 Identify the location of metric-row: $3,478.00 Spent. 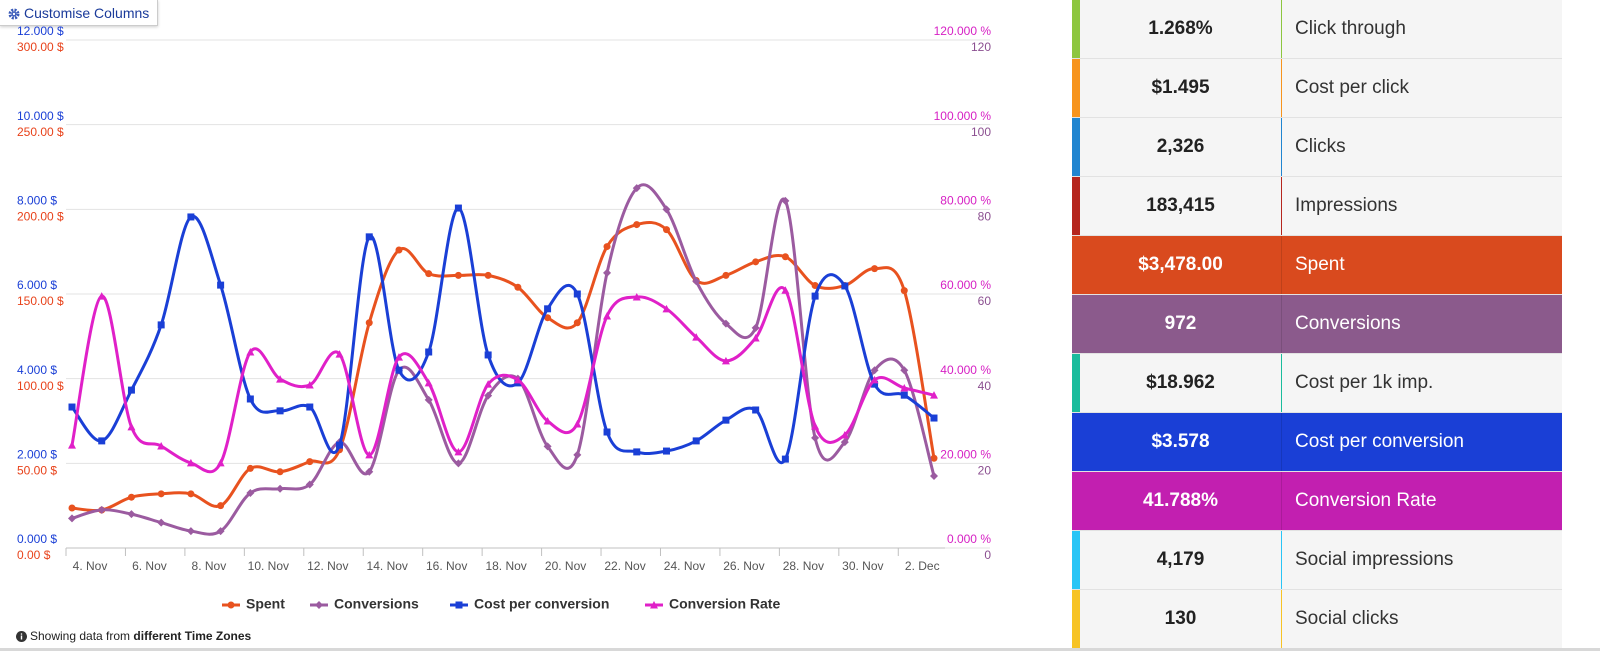
(1317, 265).